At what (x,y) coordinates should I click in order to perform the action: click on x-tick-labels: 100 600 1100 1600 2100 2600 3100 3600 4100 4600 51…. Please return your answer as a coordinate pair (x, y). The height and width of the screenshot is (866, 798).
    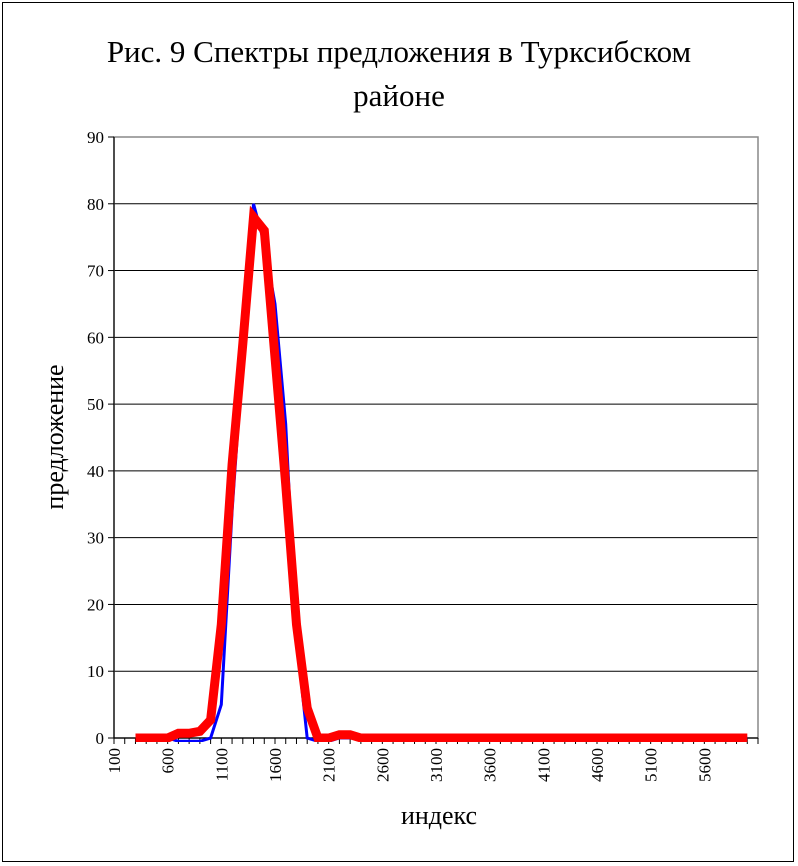
    Looking at the image, I should click on (409, 765).